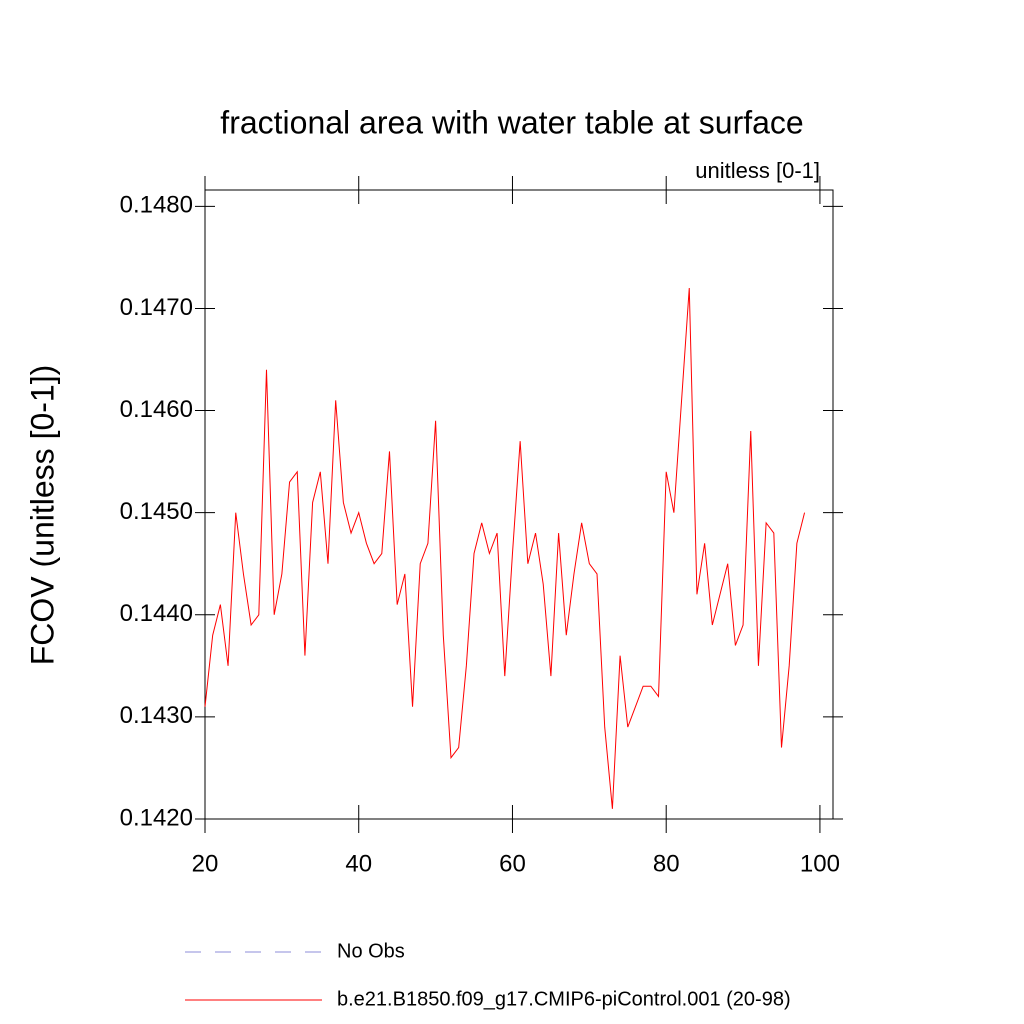 The image size is (1024, 1024). Describe the element at coordinates (371, 951) in the screenshot. I see `legend-label: No Obs` at that location.